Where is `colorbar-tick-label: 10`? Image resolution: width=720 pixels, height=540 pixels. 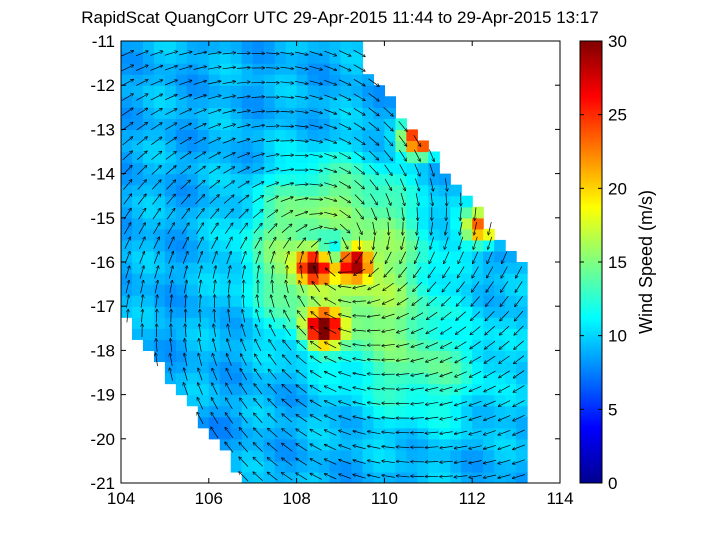 colorbar-tick-label: 10 is located at coordinates (617, 336).